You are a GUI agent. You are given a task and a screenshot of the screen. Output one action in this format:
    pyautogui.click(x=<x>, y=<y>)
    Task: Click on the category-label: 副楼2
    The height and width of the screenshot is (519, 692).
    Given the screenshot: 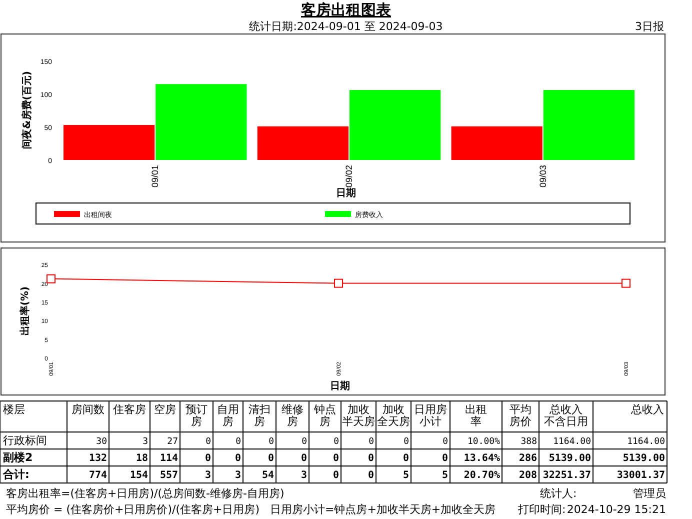 What is the action you would take?
    pyautogui.click(x=18, y=457)
    